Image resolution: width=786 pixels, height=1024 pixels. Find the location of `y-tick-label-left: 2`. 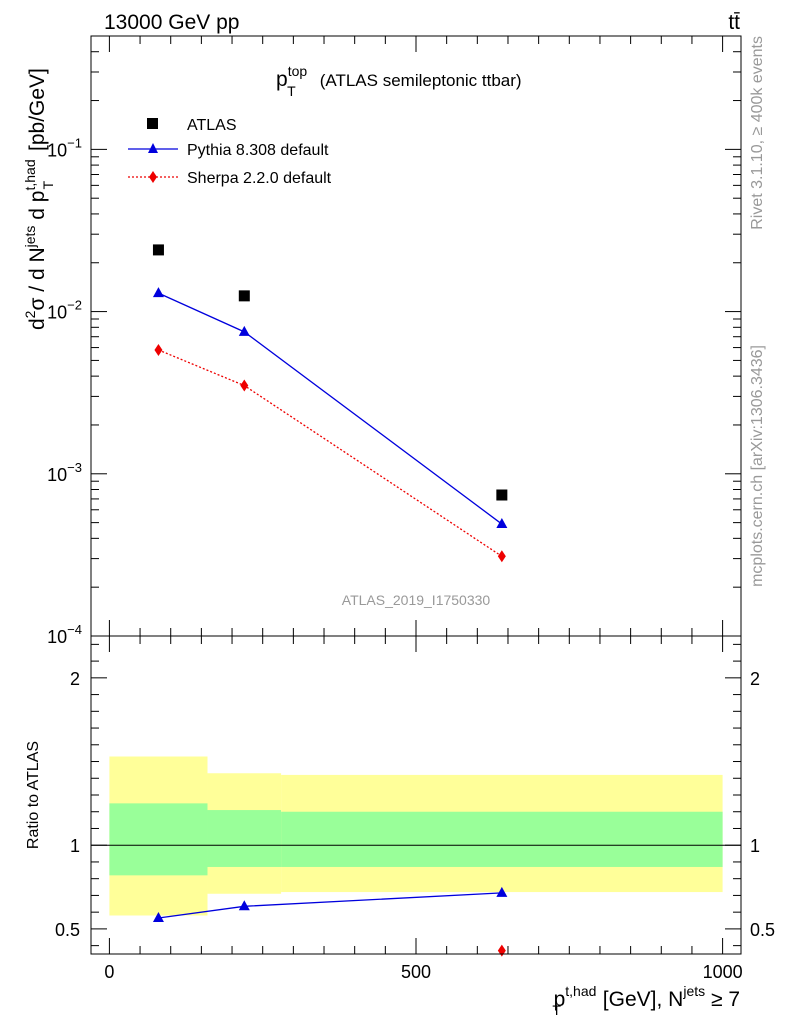

y-tick-label-left: 2 is located at coordinates (75, 679).